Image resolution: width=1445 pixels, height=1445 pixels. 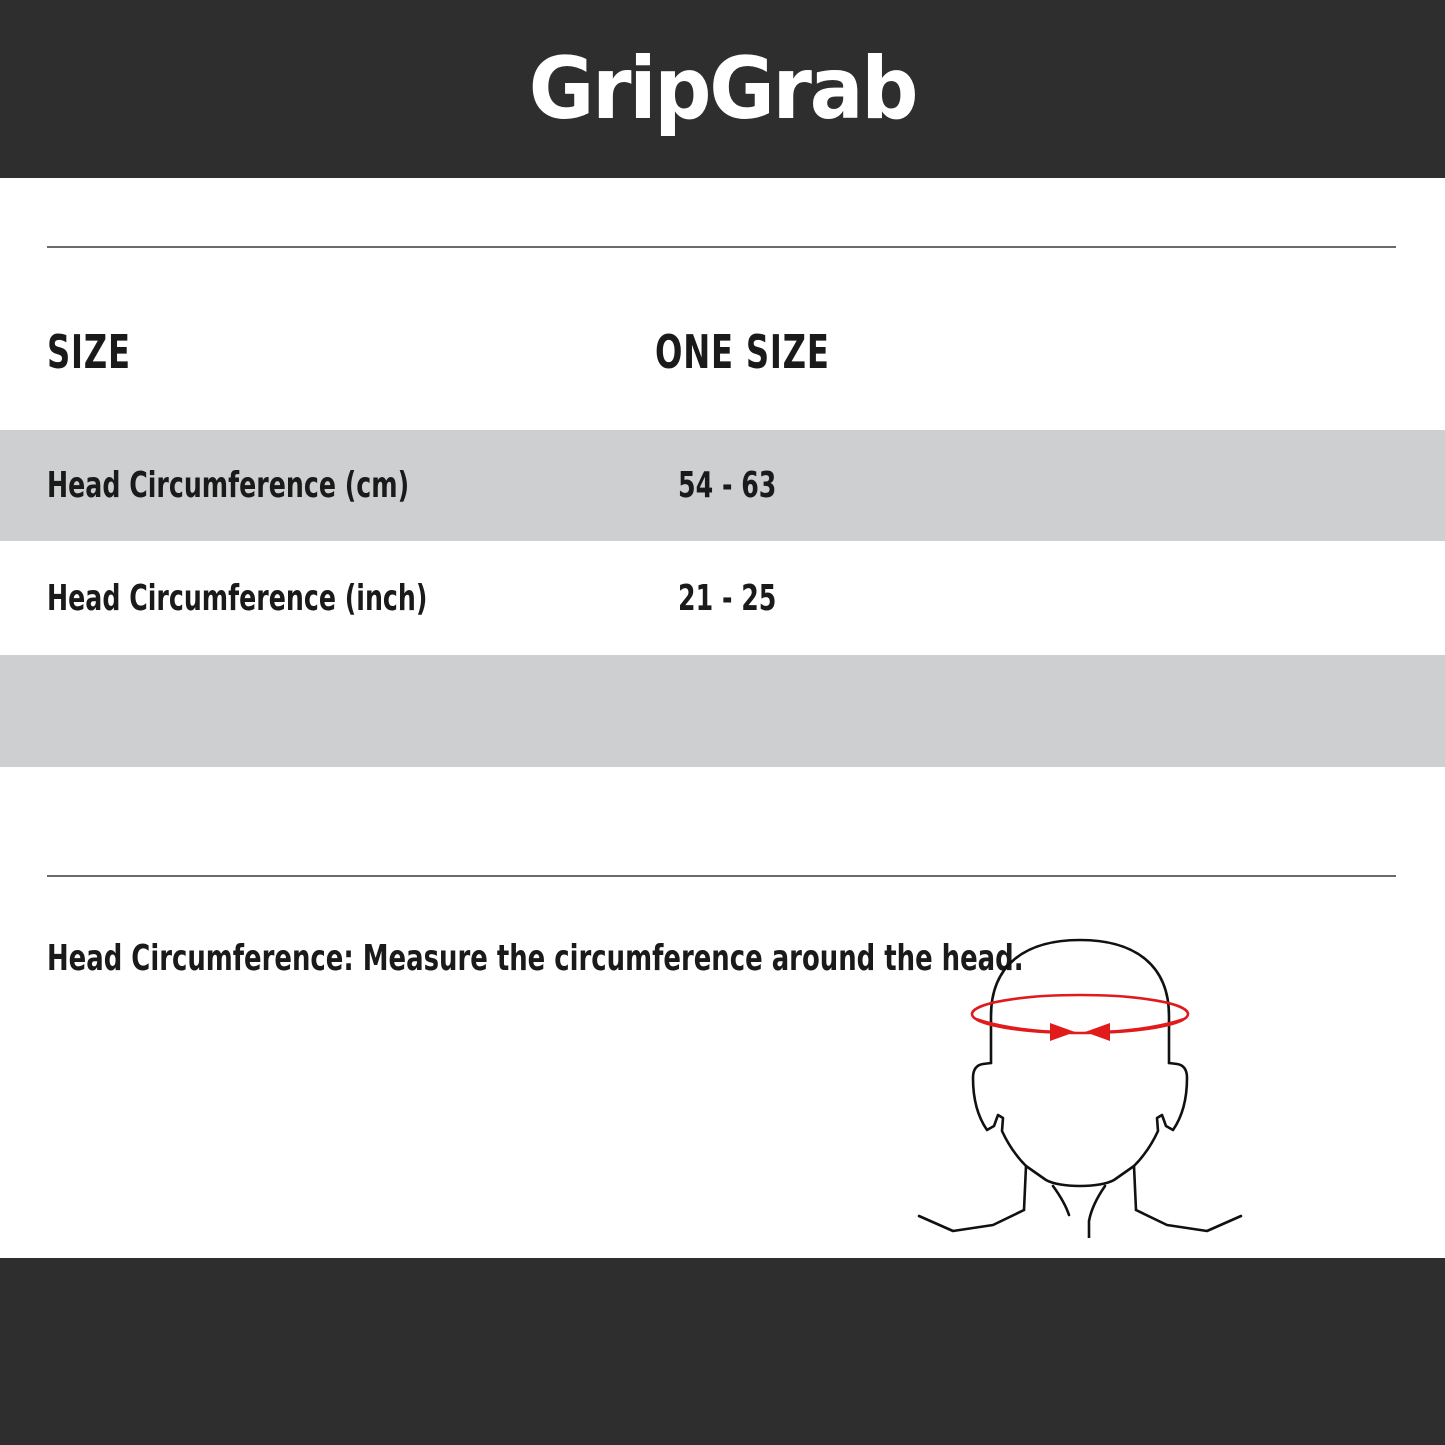 I want to click on column-header-one-size: ONE SIZE, so click(x=742, y=352).